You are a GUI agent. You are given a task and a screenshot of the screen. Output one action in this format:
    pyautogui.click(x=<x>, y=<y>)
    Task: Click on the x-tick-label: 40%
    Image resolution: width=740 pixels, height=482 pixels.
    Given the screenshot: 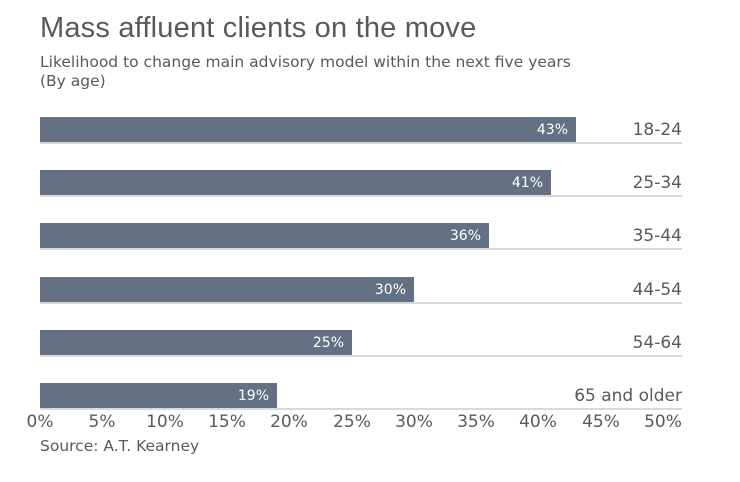 What is the action you would take?
    pyautogui.click(x=538, y=422)
    